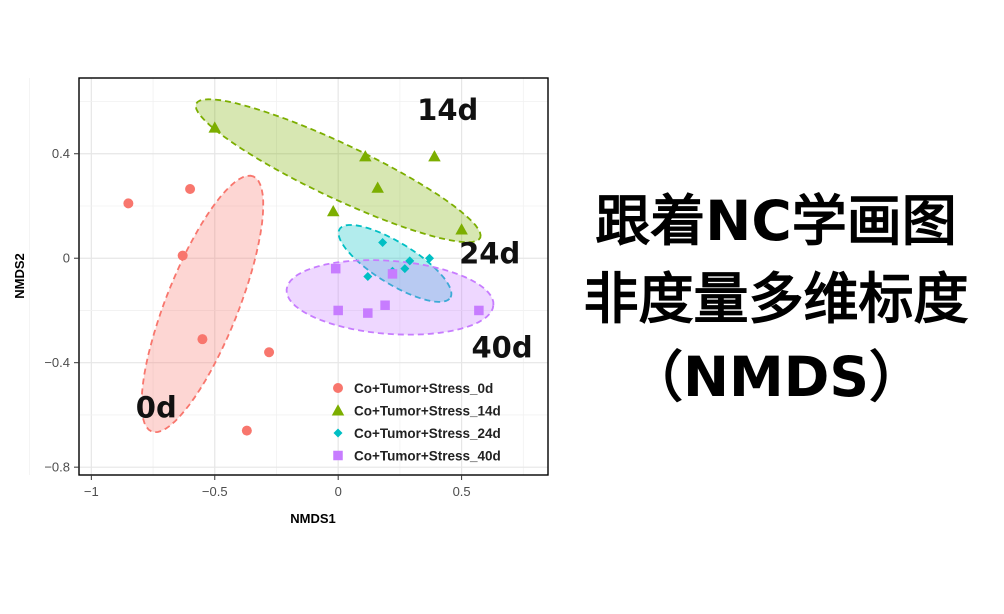 Image resolution: width=1004 pixels, height=614 pixels. I want to click on y-tick-label: 0.4, so click(61, 153).